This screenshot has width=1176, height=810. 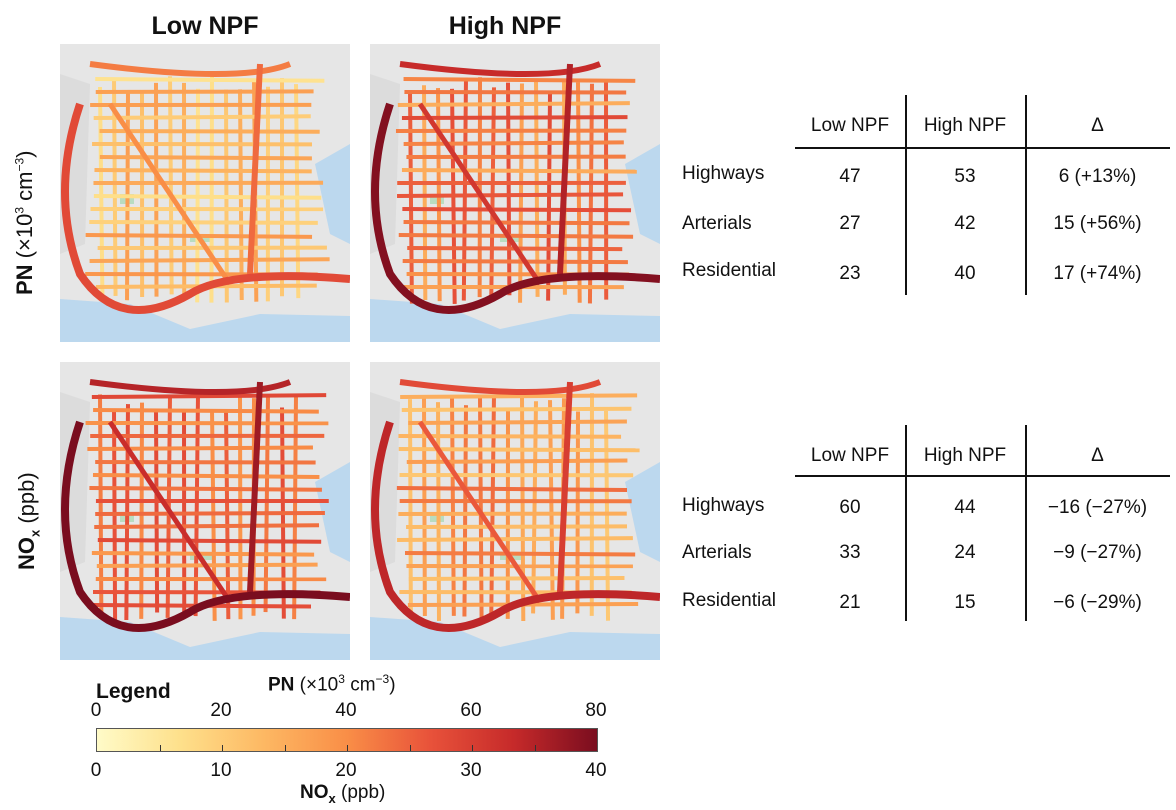 What do you see at coordinates (965, 507) in the screenshot?
I see `table-cell: 44` at bounding box center [965, 507].